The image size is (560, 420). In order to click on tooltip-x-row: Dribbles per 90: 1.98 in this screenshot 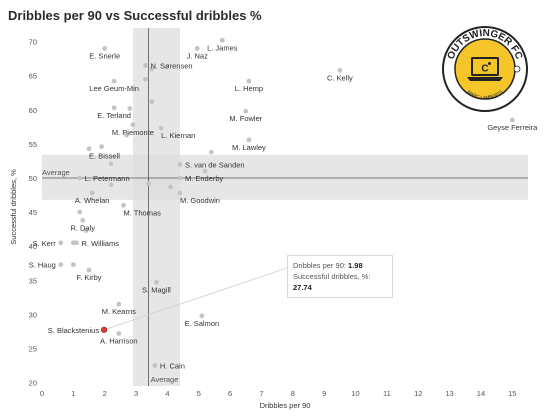, I will do `click(340, 265)`.